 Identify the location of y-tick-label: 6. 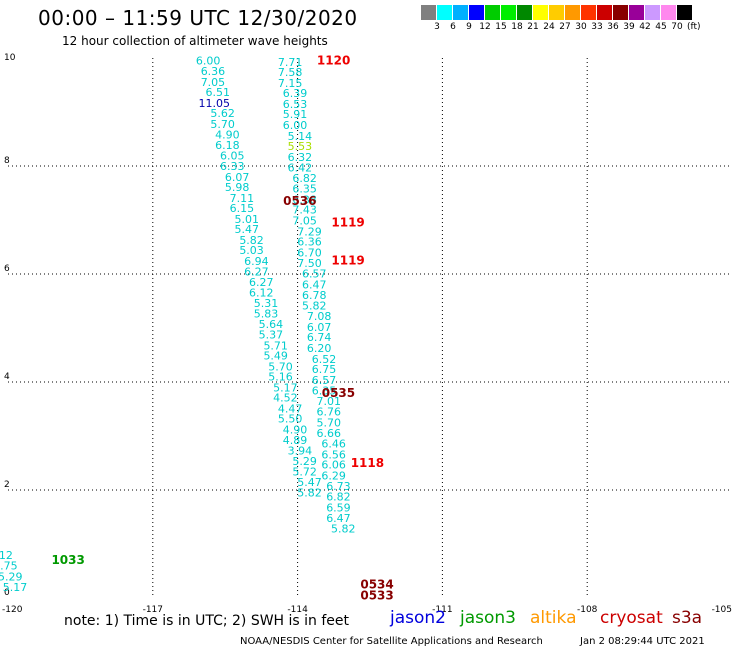
(7, 269).